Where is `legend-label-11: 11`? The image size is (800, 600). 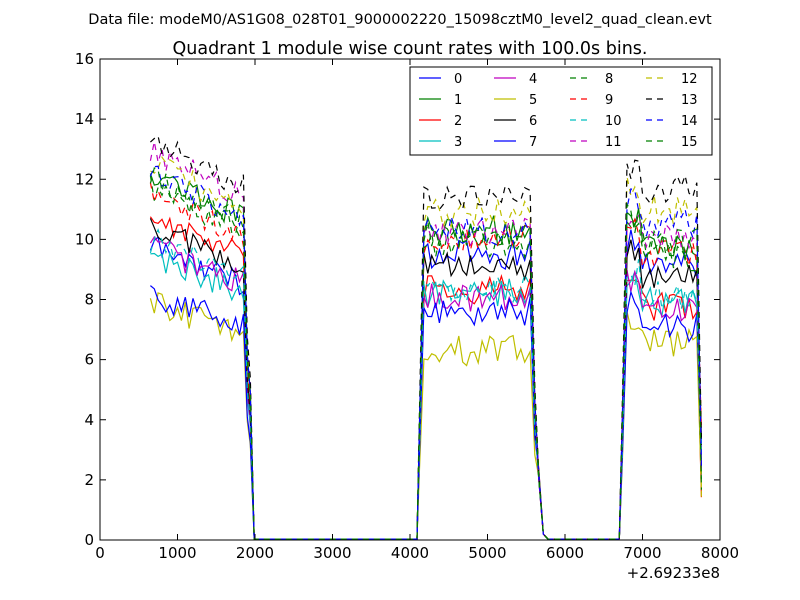
legend-label-11: 11 is located at coordinates (613, 142).